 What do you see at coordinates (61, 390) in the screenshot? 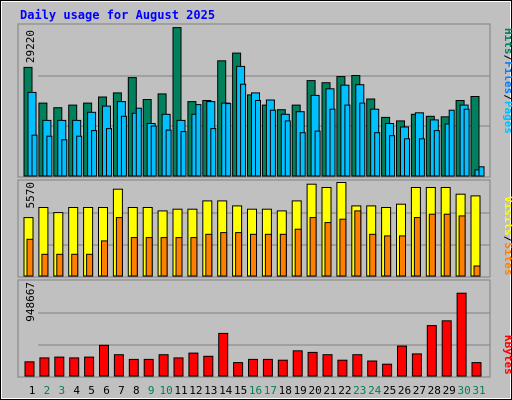
I see `x-tick-label: 3` at bounding box center [61, 390].